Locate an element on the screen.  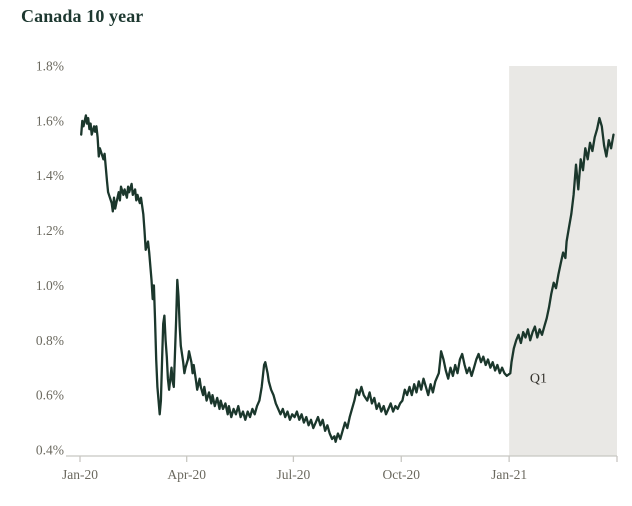
y-tick-label: 1.4% is located at coordinates (50, 175).